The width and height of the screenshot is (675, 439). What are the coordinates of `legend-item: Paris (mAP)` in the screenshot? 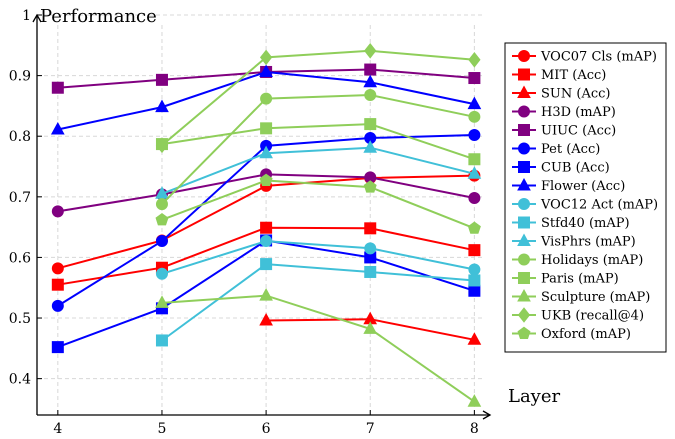 It's located at (565, 279).